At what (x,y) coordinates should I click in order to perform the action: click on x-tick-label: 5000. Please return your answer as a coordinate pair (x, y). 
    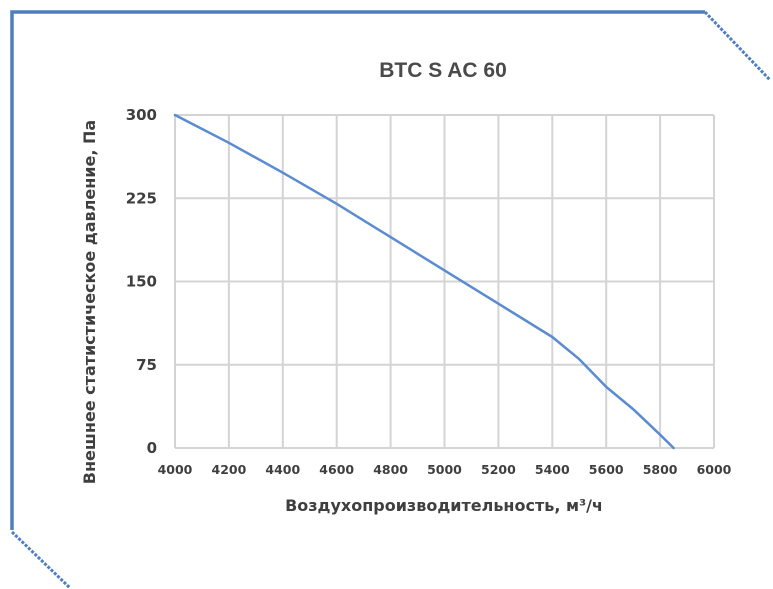
    Looking at the image, I should click on (444, 469).